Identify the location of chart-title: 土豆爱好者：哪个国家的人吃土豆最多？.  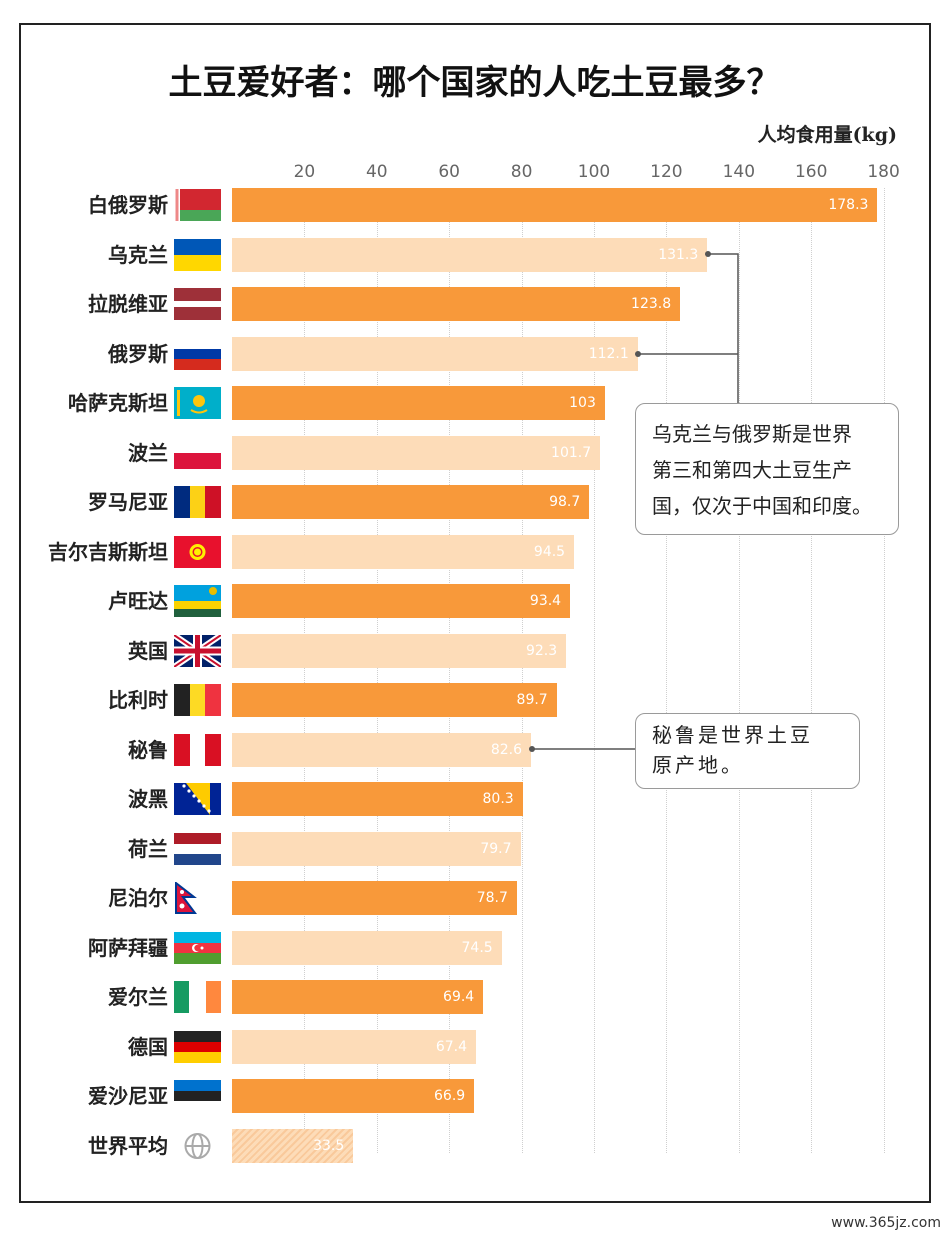
(474, 83).